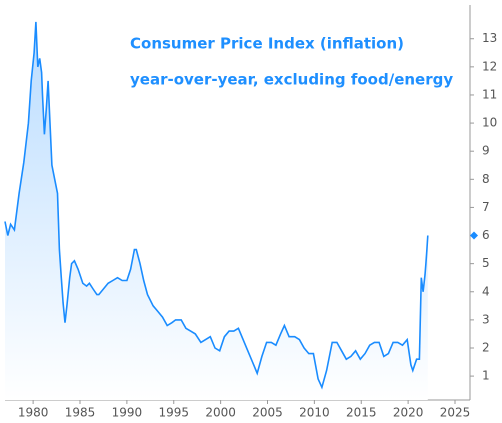 The image size is (502, 423). I want to click on chart-subtitle: year-over-year, excluding food/energy, so click(291, 80).